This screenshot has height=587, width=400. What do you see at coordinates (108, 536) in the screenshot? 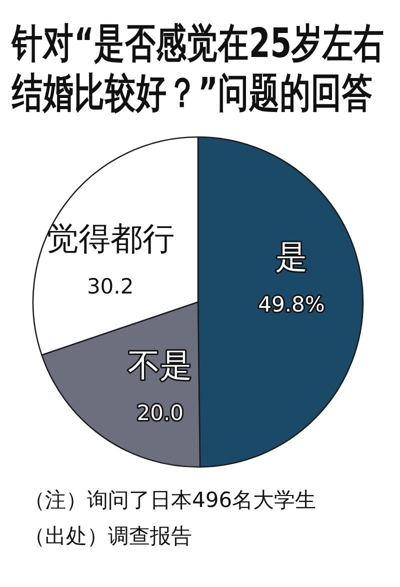
I see `annotation: （出处）调查报告` at bounding box center [108, 536].